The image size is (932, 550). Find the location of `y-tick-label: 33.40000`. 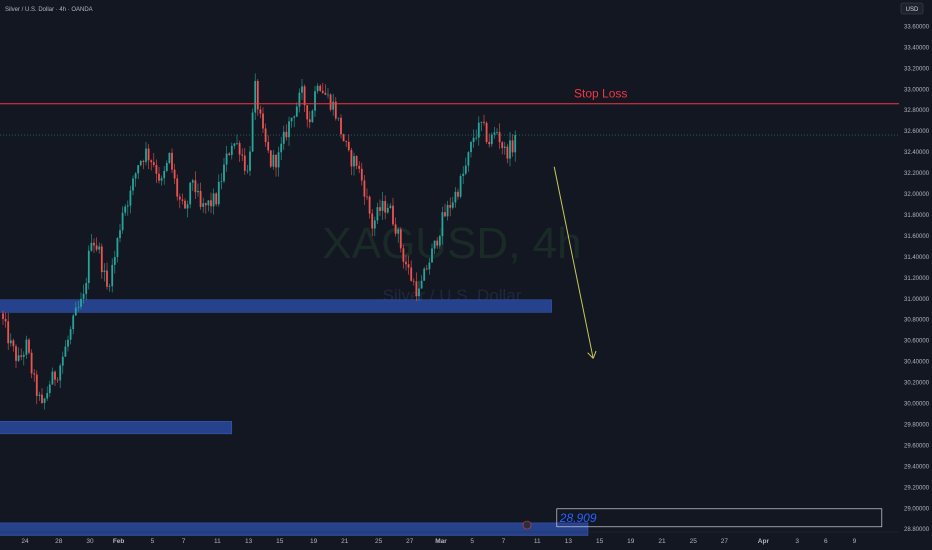

y-tick-label: 33.40000 is located at coordinates (917, 48).